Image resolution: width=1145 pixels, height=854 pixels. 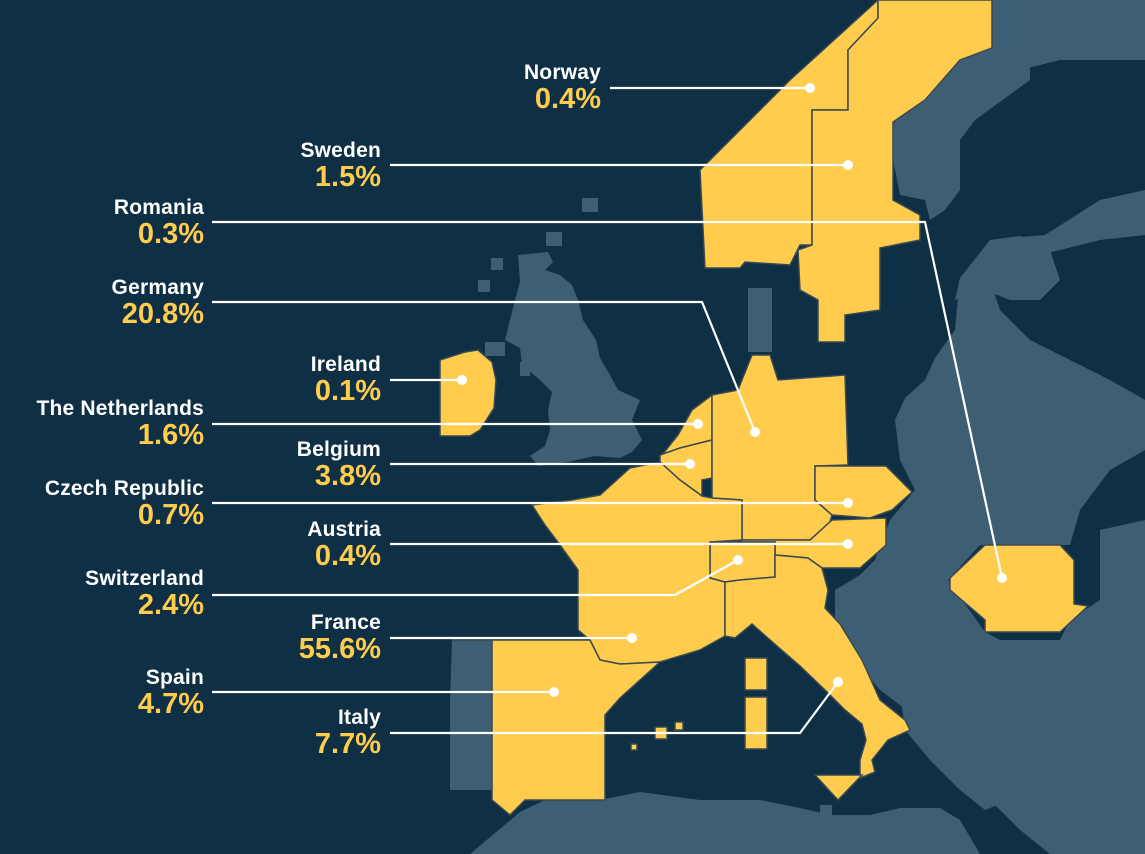 I want to click on country-france, so click(x=636, y=563).